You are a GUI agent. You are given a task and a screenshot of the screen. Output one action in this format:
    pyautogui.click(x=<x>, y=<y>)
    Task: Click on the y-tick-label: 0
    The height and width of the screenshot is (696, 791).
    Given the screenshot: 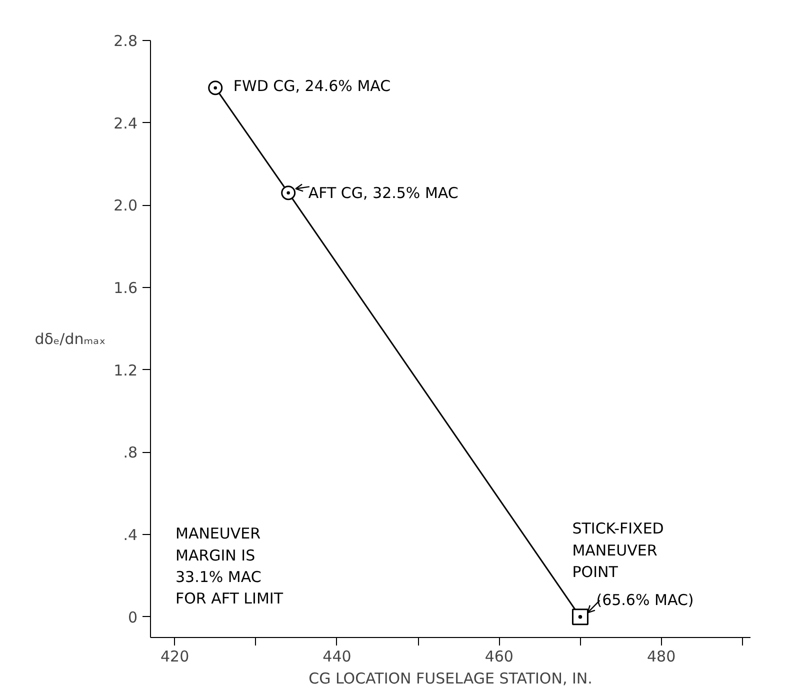 What is the action you would take?
    pyautogui.click(x=133, y=617)
    